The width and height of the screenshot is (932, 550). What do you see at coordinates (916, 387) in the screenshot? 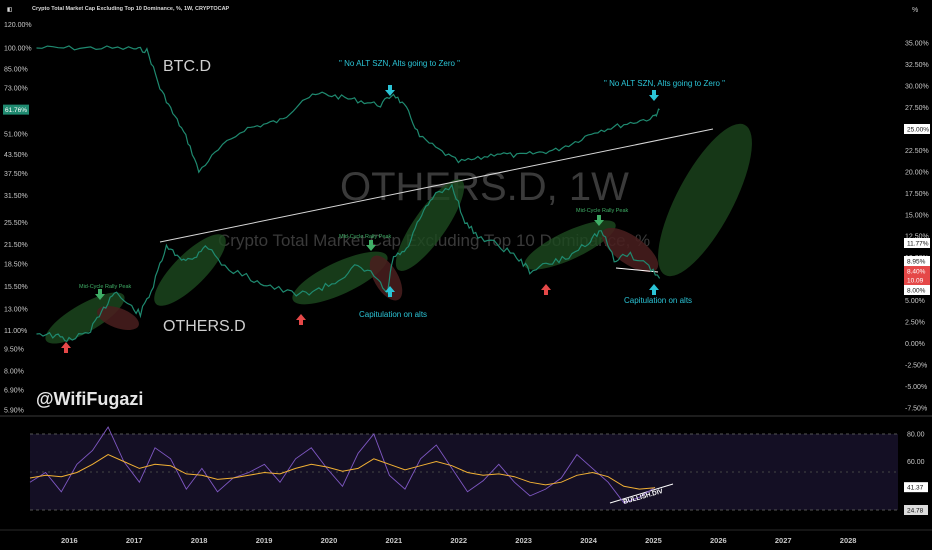
I see `right-axis-tick: -5.00%` at bounding box center [916, 387].